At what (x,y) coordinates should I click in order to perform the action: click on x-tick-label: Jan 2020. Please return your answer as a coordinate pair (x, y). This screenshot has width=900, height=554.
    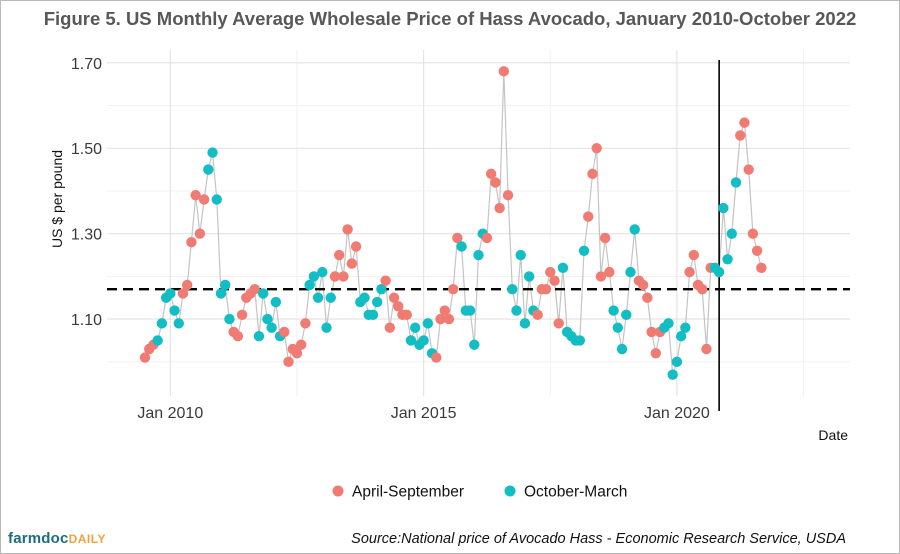
    Looking at the image, I should click on (677, 413).